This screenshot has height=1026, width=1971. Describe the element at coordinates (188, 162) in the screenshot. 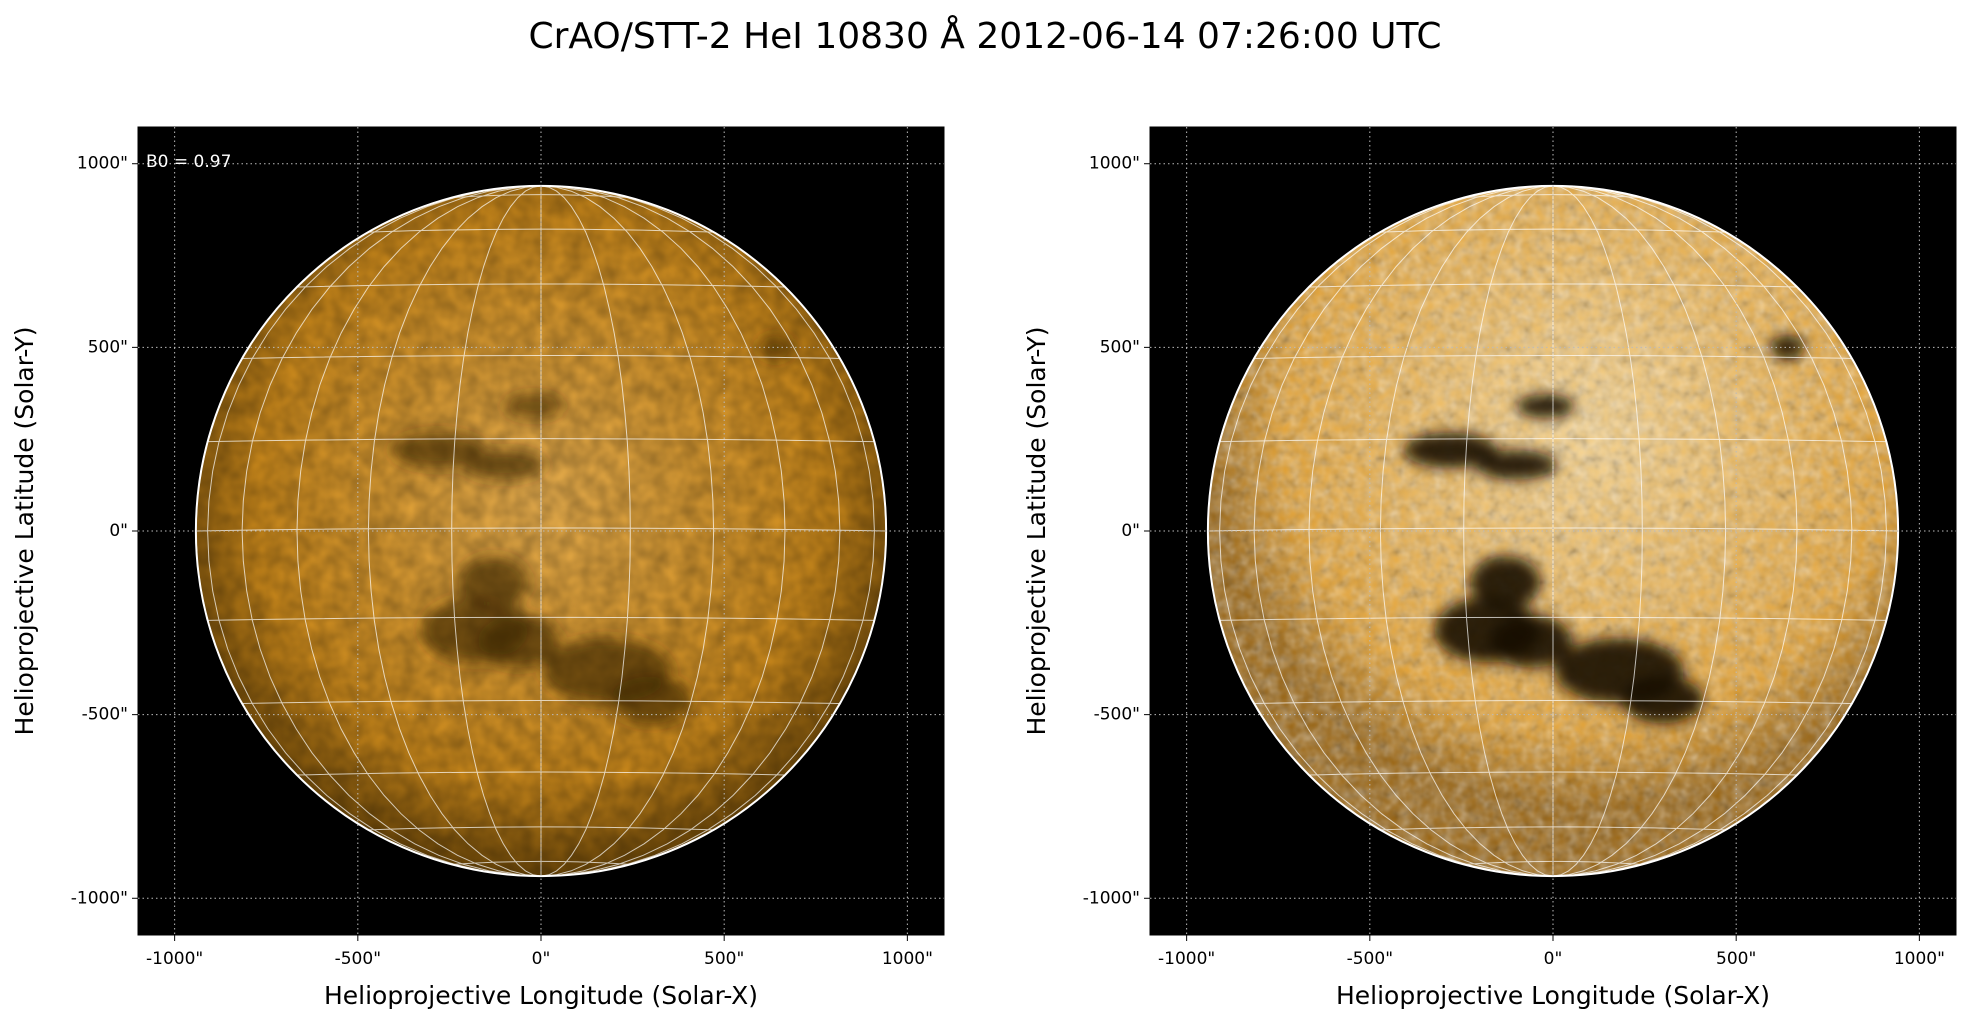

I see `annotation: B0 = 0.97` at that location.